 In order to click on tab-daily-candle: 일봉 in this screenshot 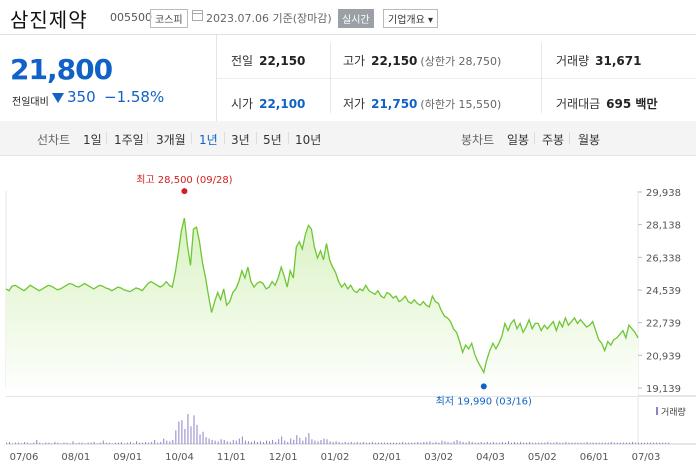, I will do `click(518, 140)`.